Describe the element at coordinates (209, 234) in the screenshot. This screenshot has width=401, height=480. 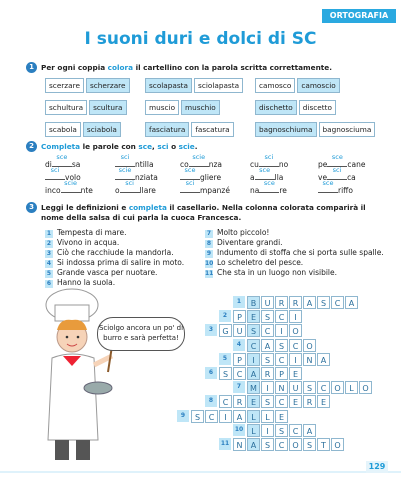
I see `definition-number: 7` at that location.